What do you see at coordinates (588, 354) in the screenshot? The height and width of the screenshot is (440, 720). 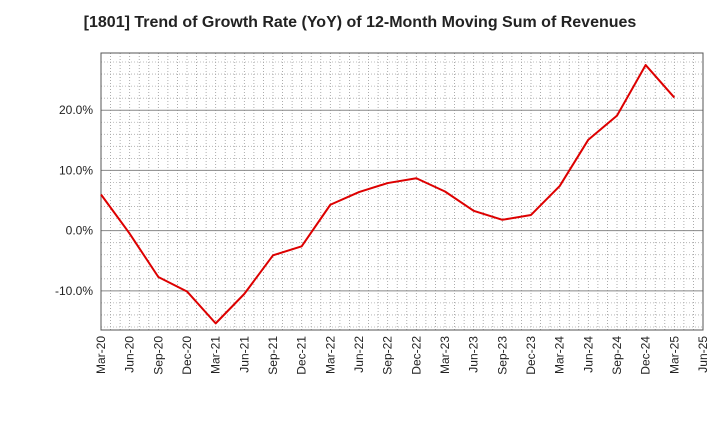 I see `x-tick-label: Jun-24` at bounding box center [588, 354].